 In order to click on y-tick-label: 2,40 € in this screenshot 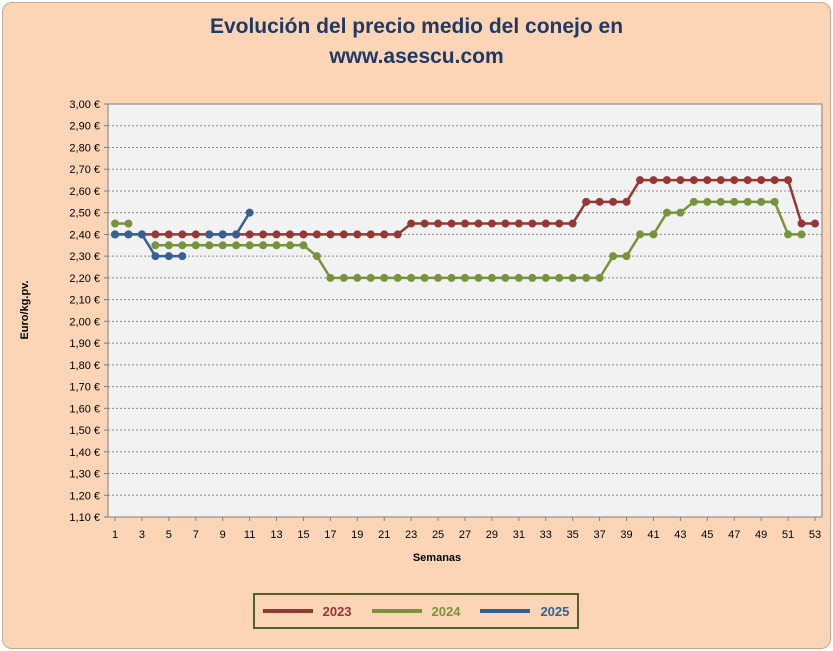, I will do `click(84, 235)`.